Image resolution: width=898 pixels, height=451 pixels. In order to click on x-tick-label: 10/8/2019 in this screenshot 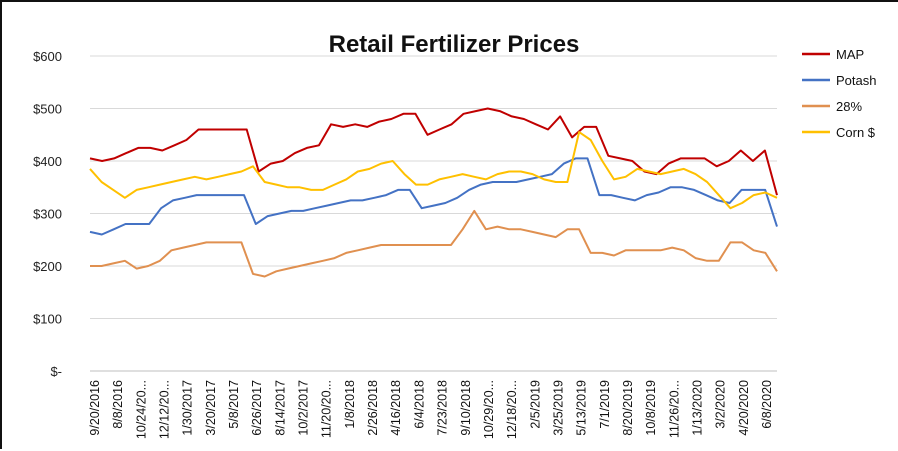, I will do `click(651, 408)`.